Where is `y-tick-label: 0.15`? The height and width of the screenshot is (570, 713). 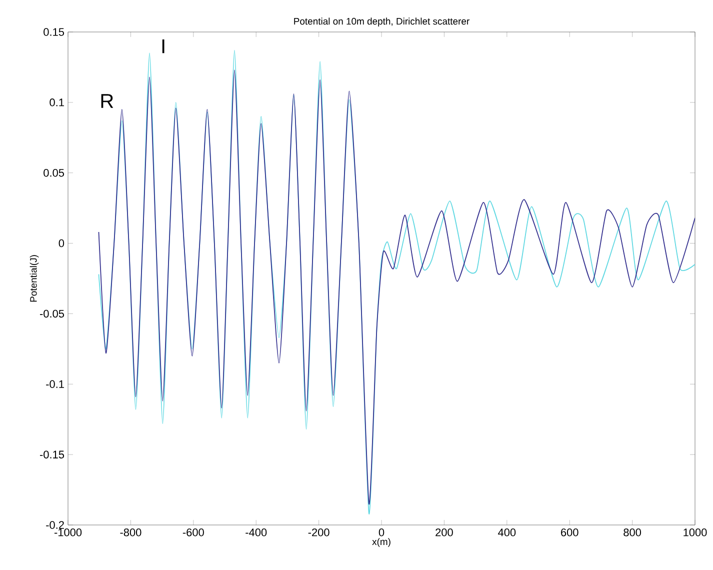 y-tick-label: 0.15 is located at coordinates (54, 32).